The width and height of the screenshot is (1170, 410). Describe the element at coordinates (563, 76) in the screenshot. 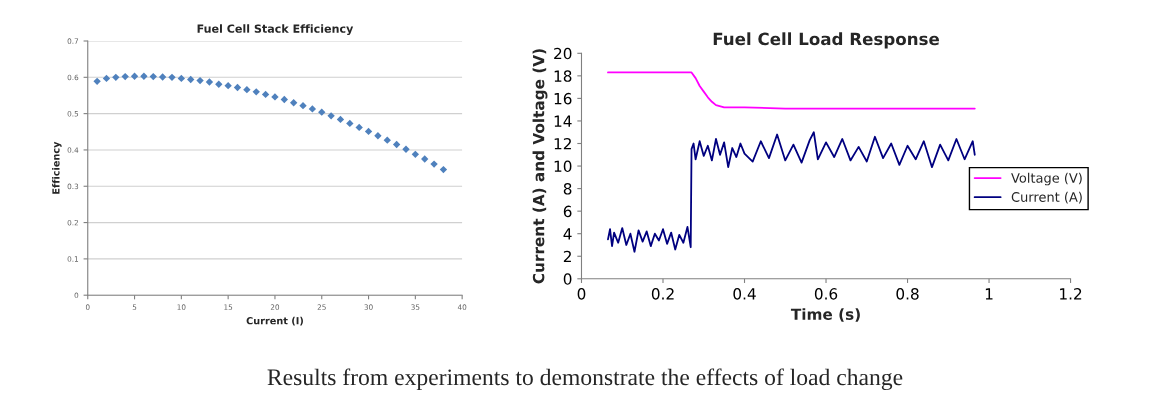

I see `y-tick-label: 18` at that location.